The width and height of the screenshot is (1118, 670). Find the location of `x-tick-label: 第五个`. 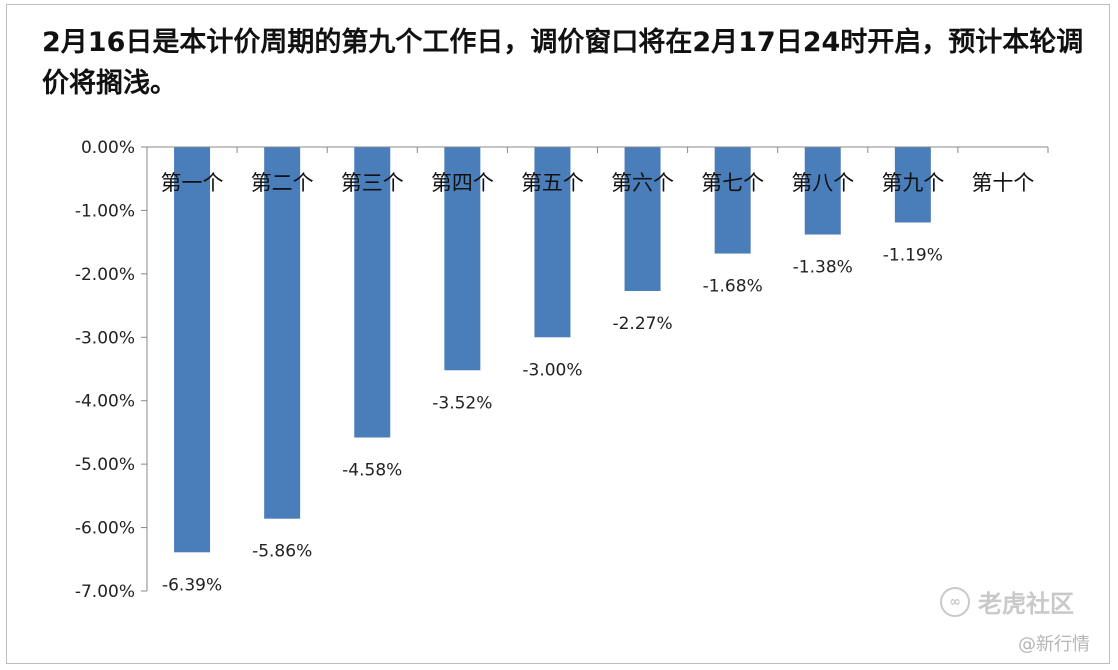

x-tick-label: 第五个 is located at coordinates (552, 183).